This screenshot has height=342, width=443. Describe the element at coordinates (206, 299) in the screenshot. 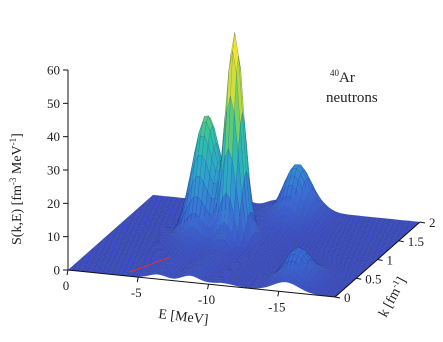

I see `e-tick-label: -10` at that location.